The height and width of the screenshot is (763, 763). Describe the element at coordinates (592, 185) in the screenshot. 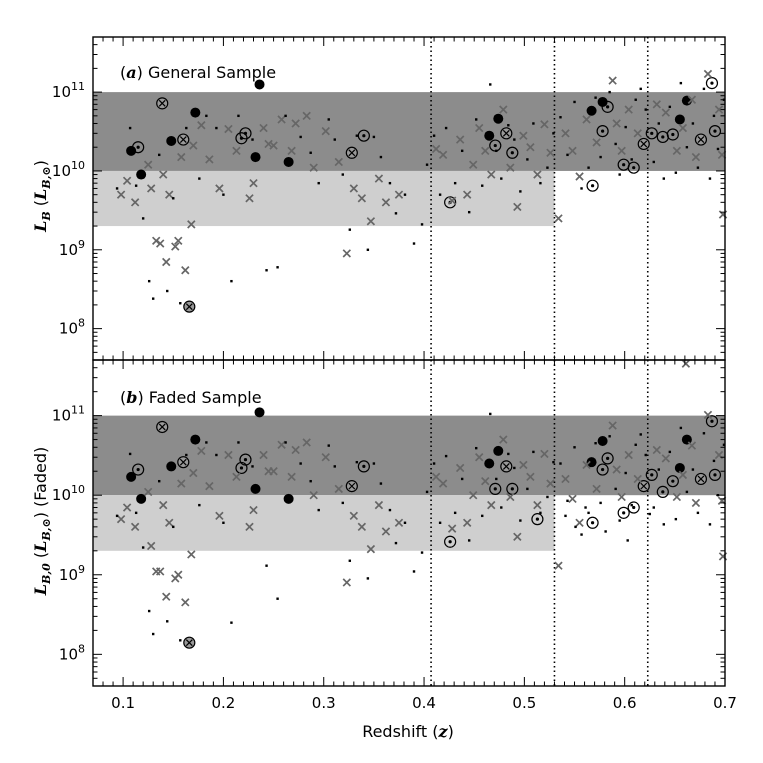

I see `panel-a-open-circle-point-7-ring` at that location.